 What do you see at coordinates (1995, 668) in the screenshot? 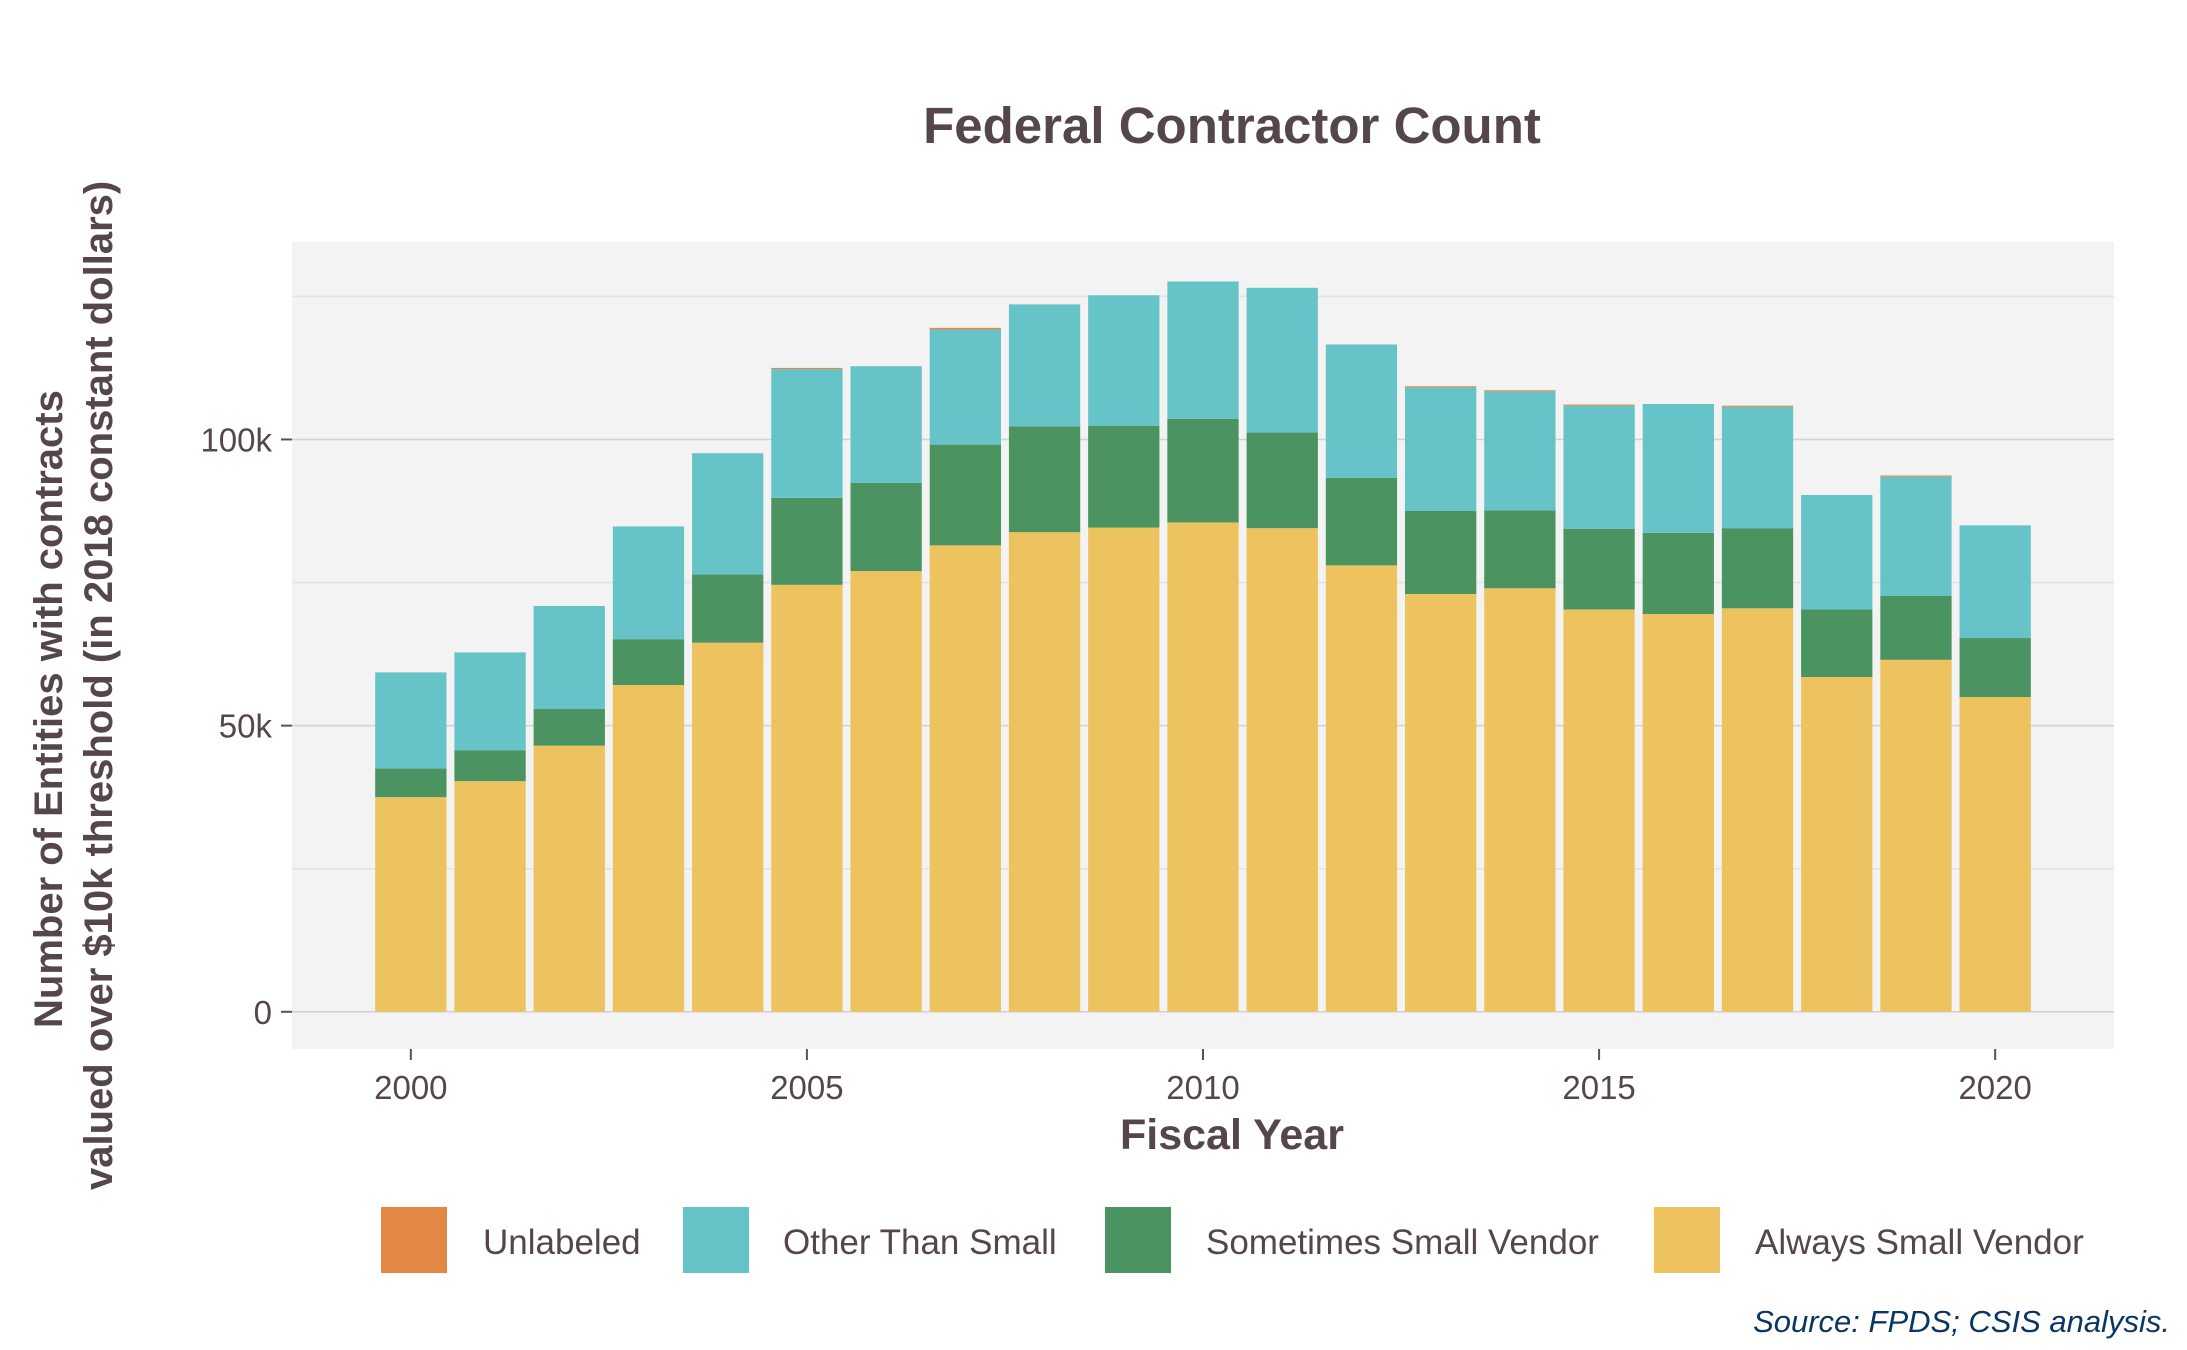
I see `bar-sometimes-small-vendor-2020` at bounding box center [1995, 668].